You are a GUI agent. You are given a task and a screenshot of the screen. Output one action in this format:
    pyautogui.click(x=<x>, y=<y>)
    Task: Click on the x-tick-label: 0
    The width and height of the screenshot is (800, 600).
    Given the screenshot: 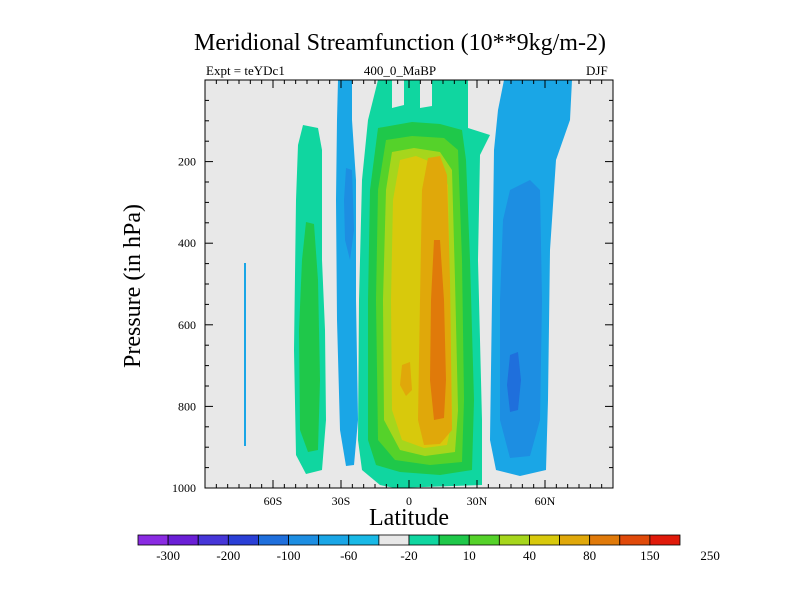 What is the action you would take?
    pyautogui.click(x=409, y=501)
    